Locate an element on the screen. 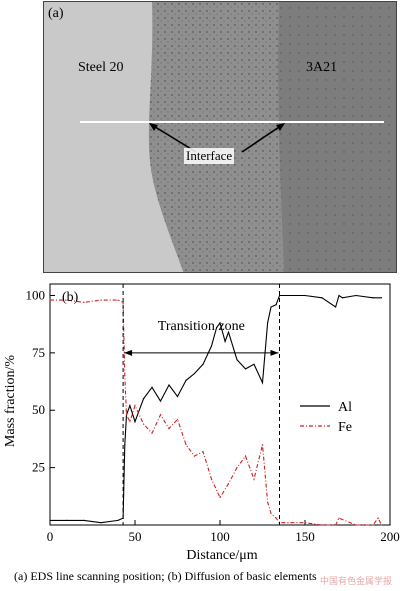 The width and height of the screenshot is (400, 591). legend-label-al: Al is located at coordinates (345, 407).